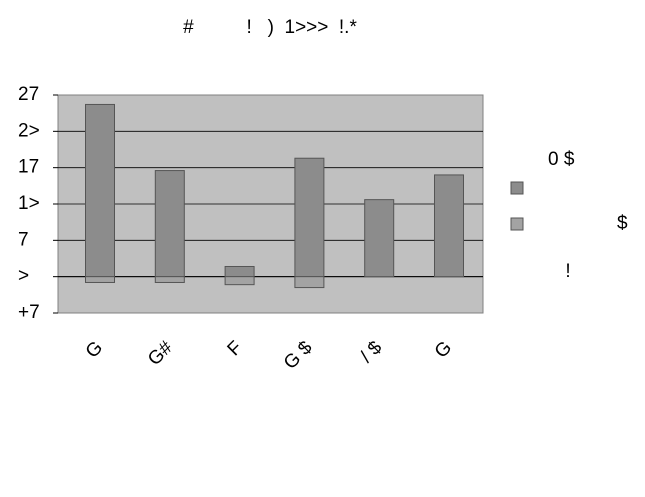  I want to click on y-tick-label: 1>, so click(29, 203).